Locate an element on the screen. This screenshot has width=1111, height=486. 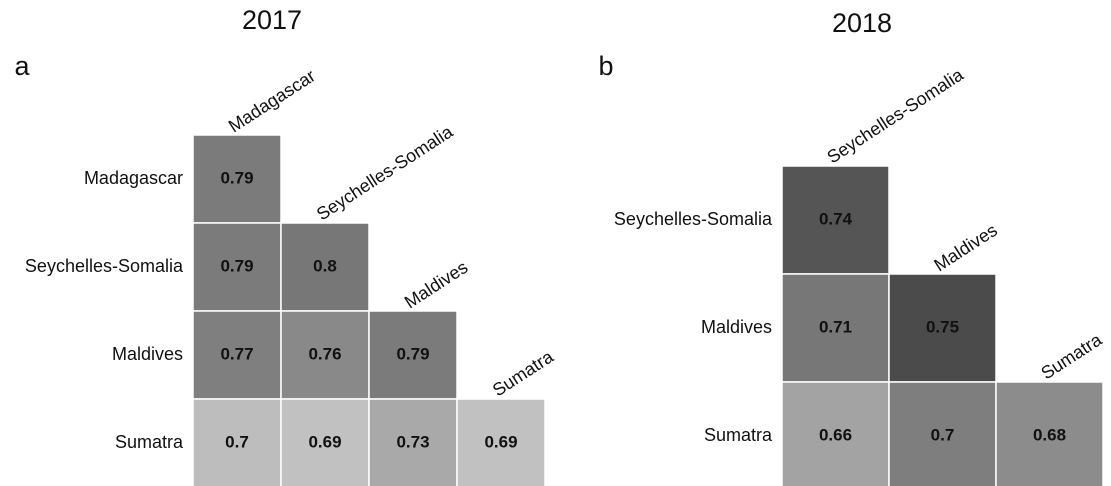
cell-value: 0.66 is located at coordinates (835, 434).